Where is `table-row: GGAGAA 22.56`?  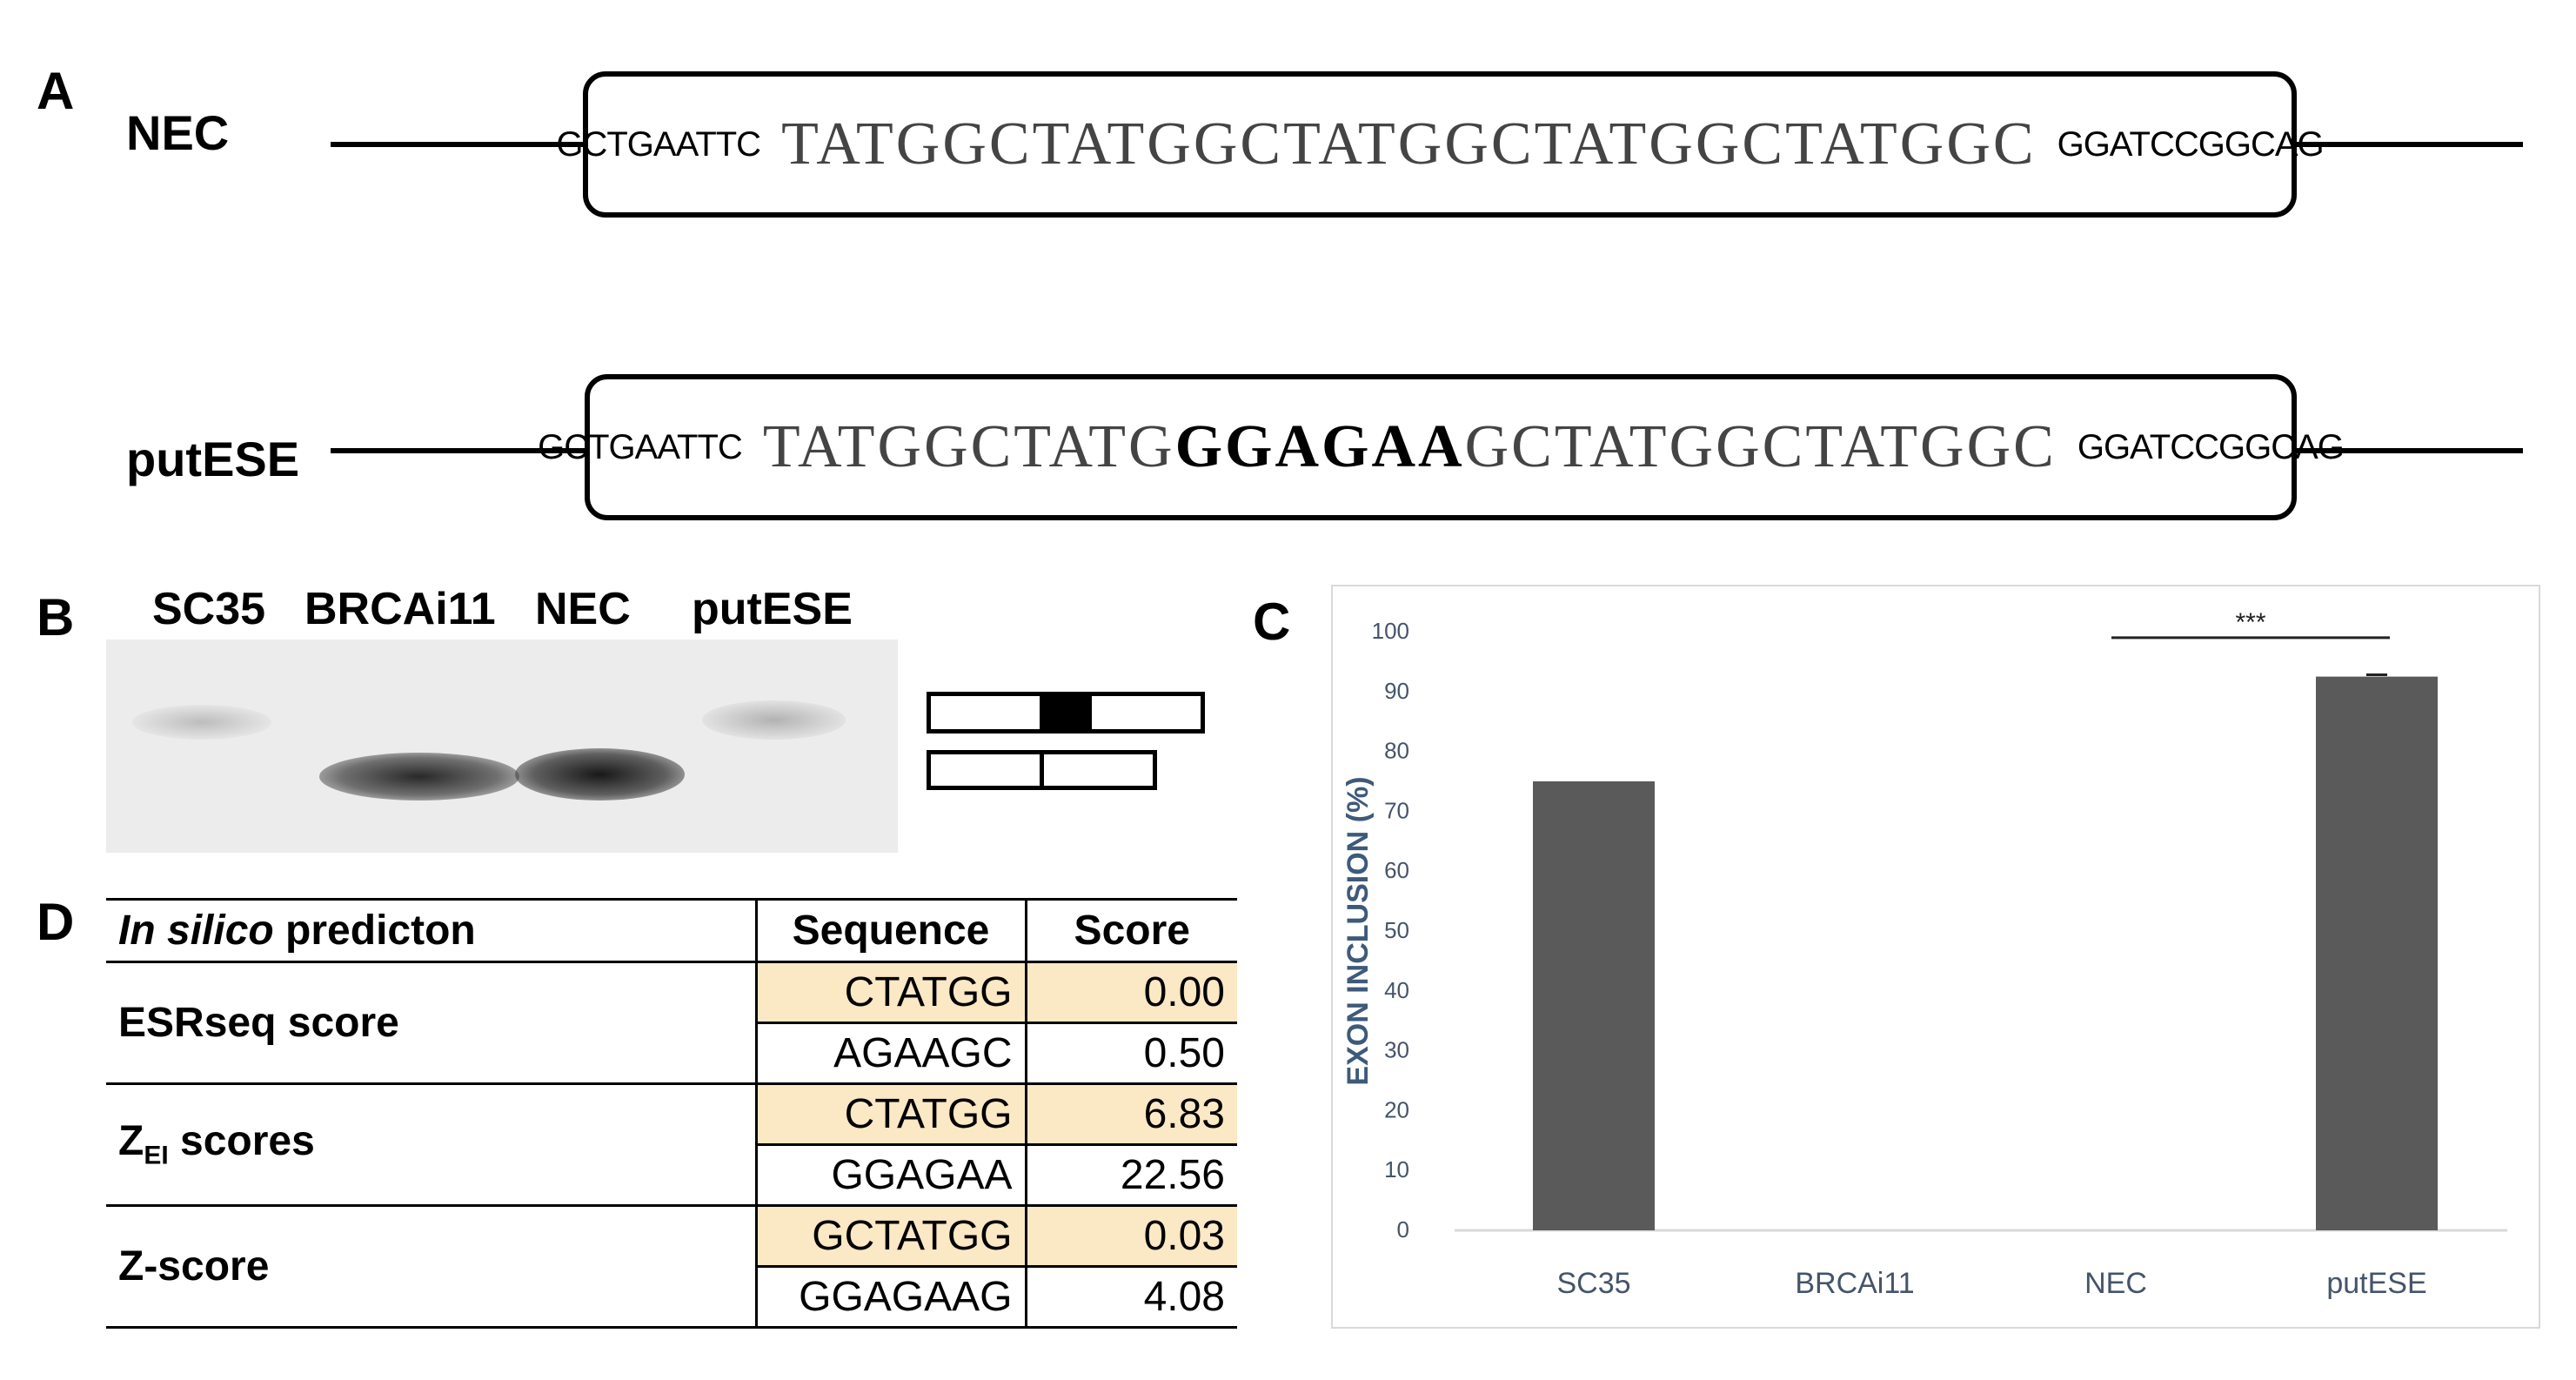 table-row: GGAGAA 22.56 is located at coordinates (671, 1175).